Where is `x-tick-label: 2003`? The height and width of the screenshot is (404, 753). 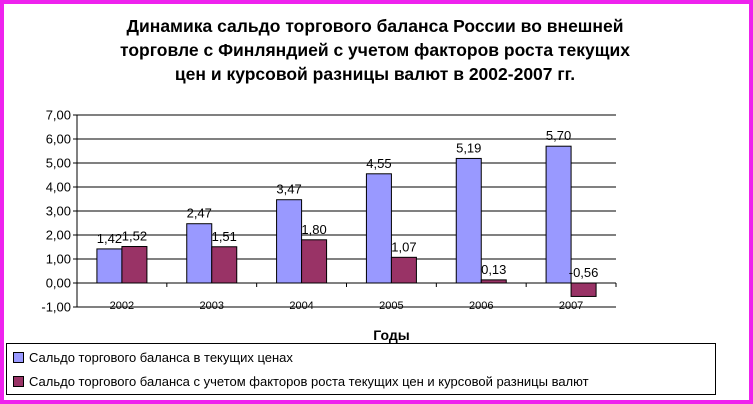
x-tick-label: 2003 is located at coordinates (212, 306).